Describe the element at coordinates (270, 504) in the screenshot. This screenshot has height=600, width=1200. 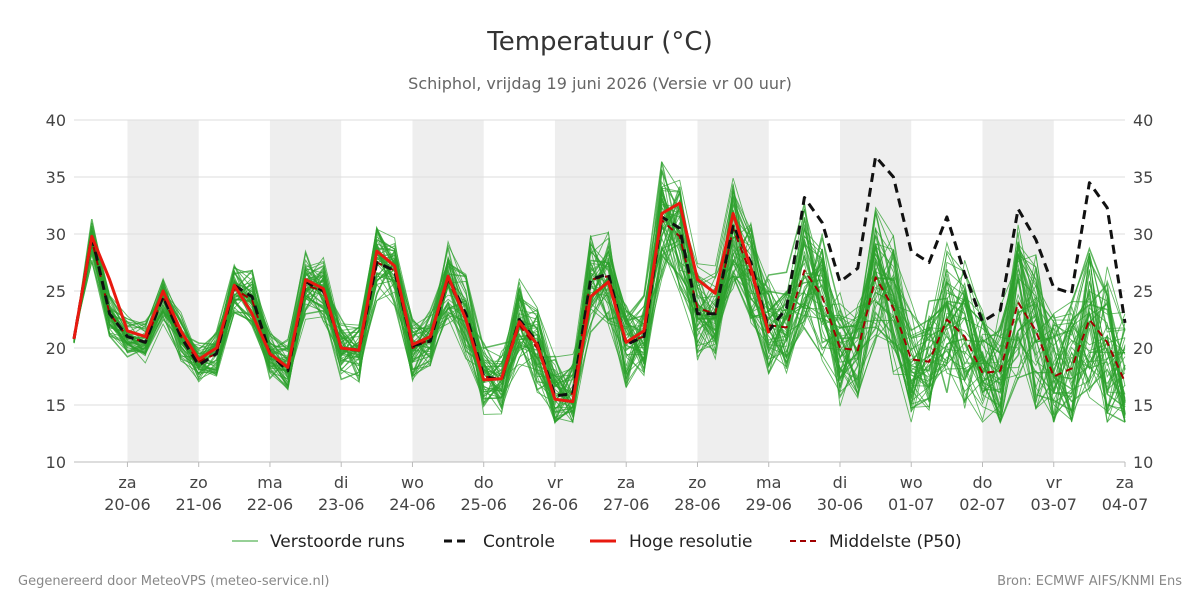
I see `x-tick-date: 22-06` at that location.